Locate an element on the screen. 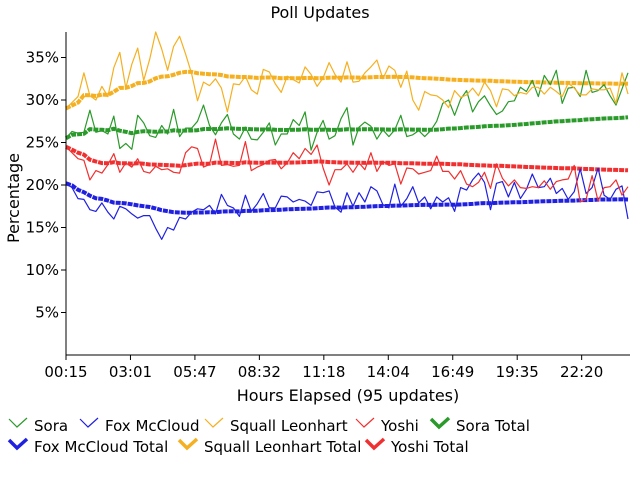 Image resolution: width=640 pixels, height=480 pixels. legend-label: Fox McCloud is located at coordinates (152, 426).